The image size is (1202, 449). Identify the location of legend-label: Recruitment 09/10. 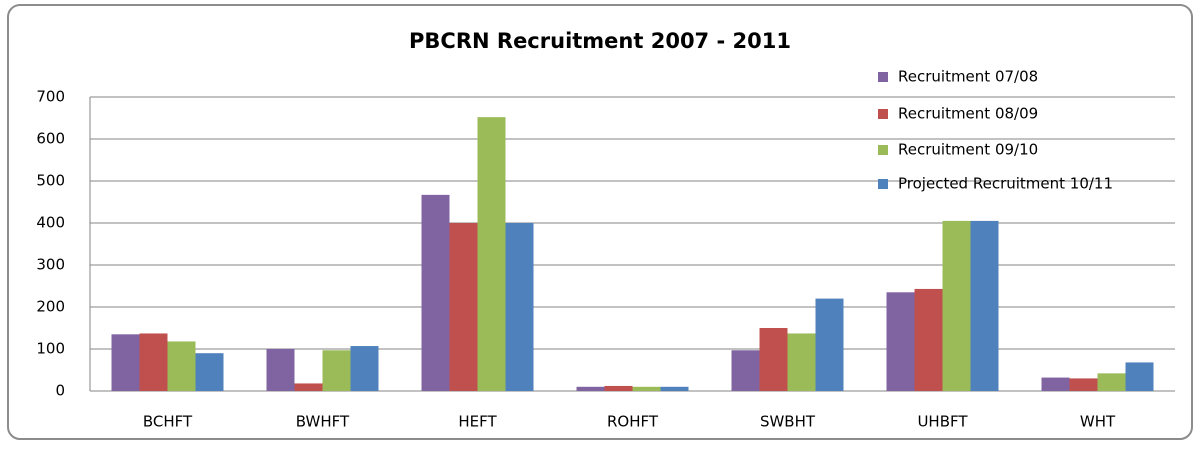
(968, 150).